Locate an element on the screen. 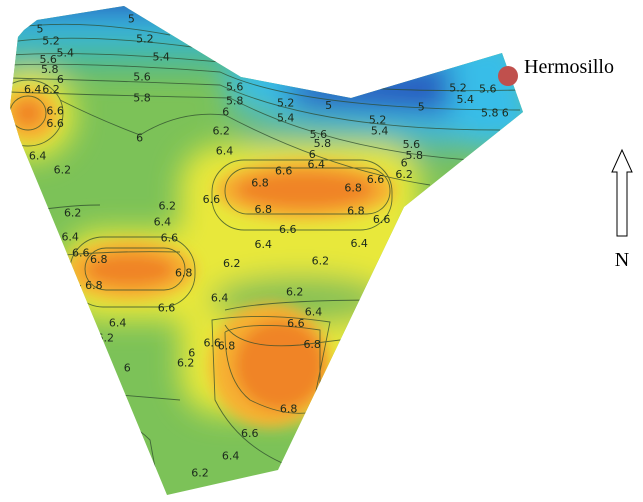 This screenshot has height=502, width=643. north-arrow-icon is located at coordinates (622, 192).